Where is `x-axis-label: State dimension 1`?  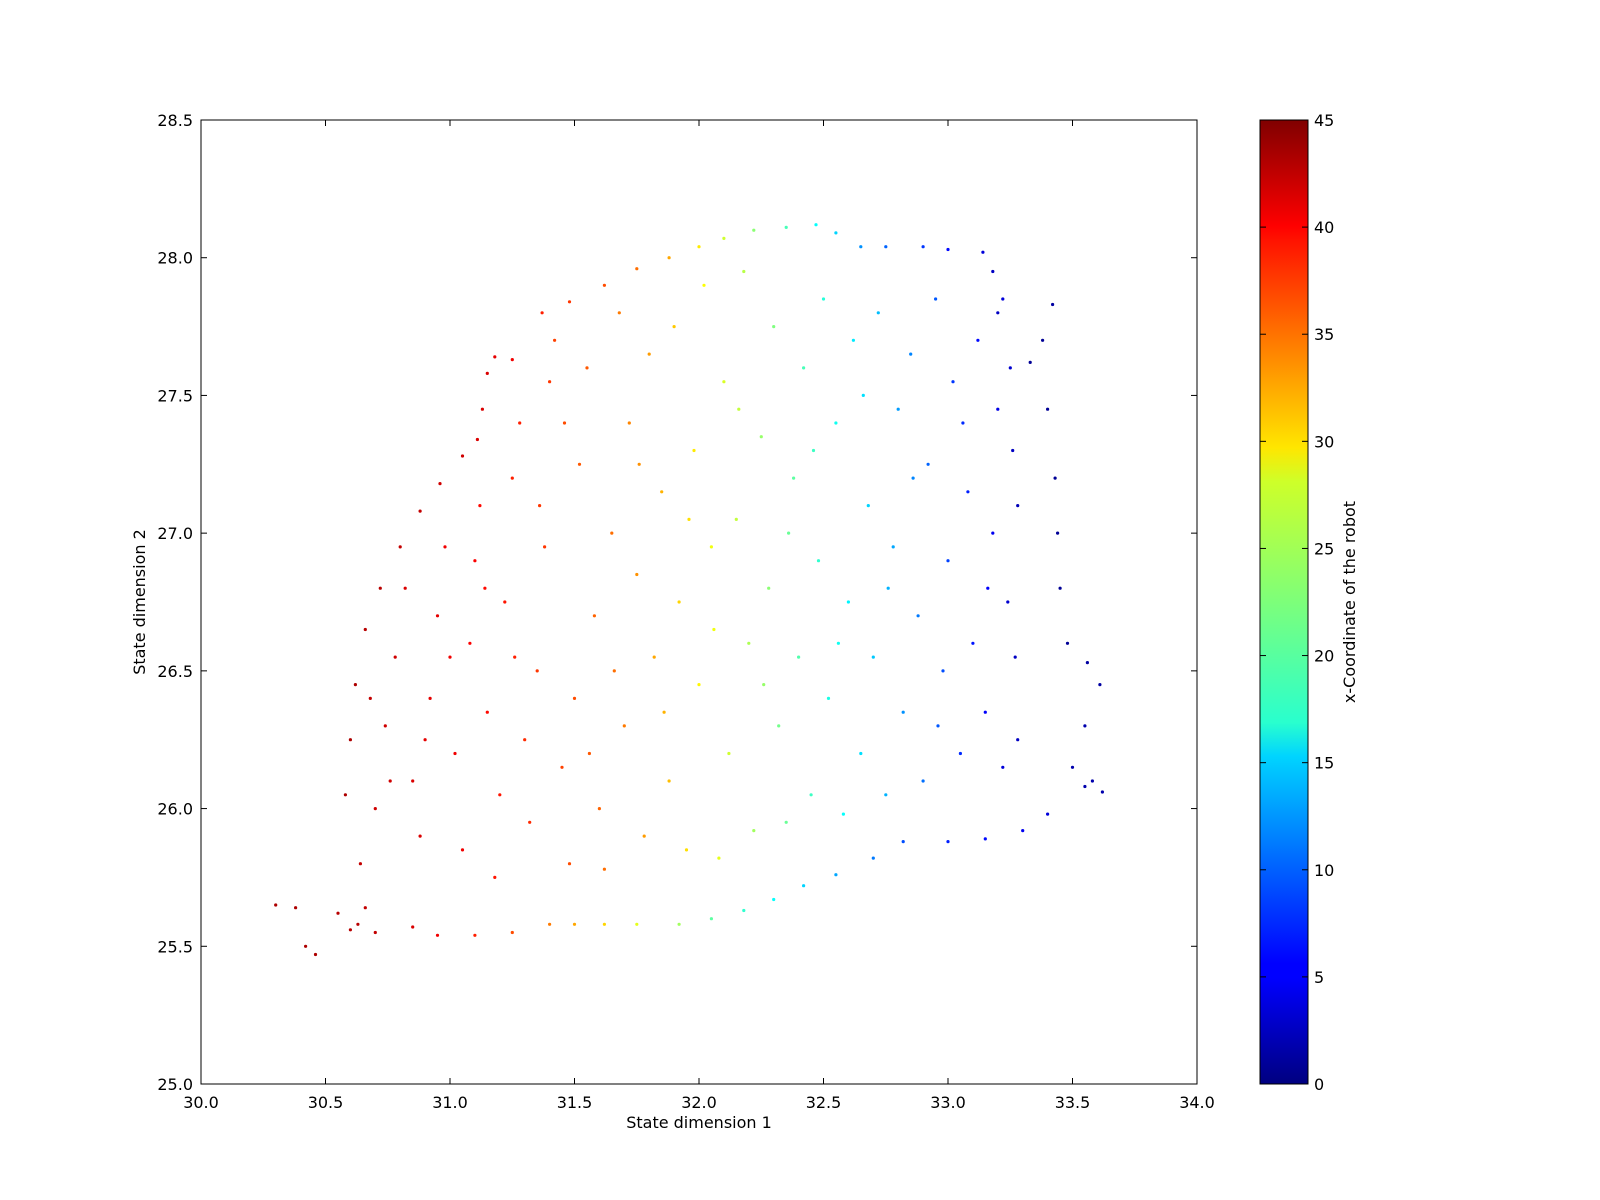
x-axis-label: State dimension 1 is located at coordinates (699, 1122).